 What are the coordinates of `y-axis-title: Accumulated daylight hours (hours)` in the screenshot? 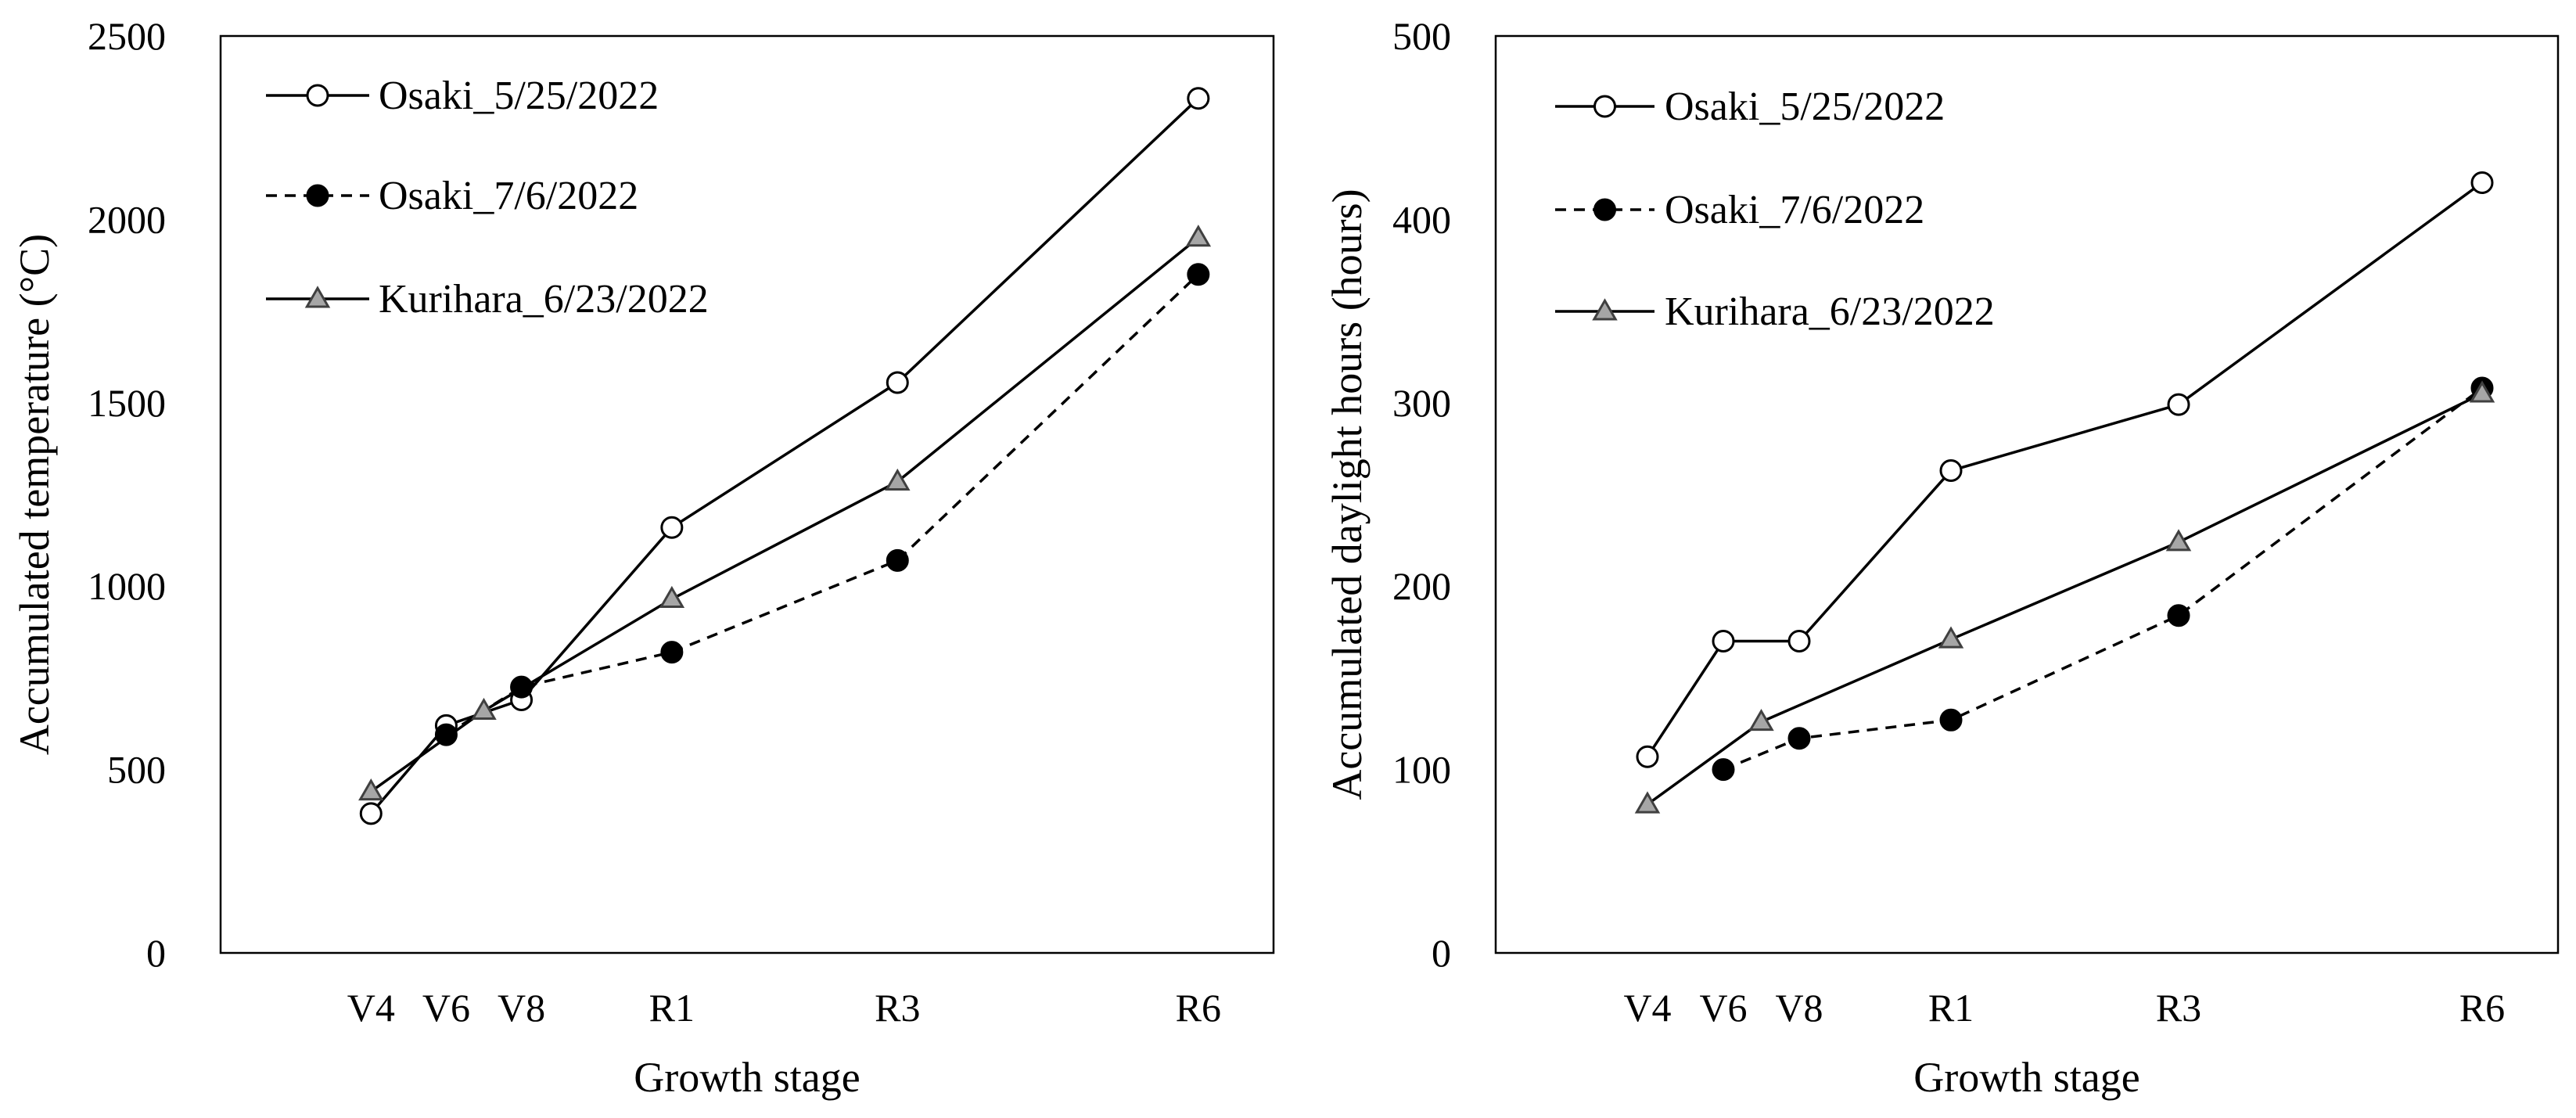 It's located at (1347, 495).